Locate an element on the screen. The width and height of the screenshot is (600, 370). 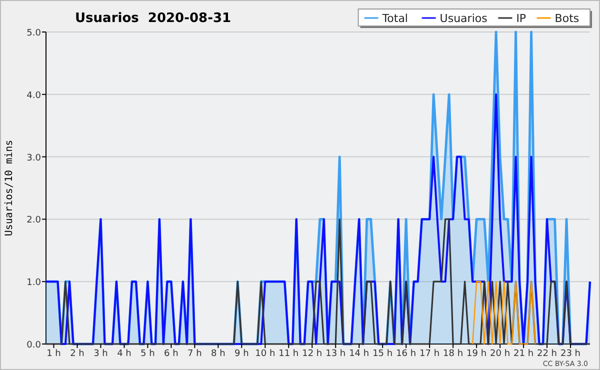
x-tick-label: 6 h is located at coordinates (171, 354).